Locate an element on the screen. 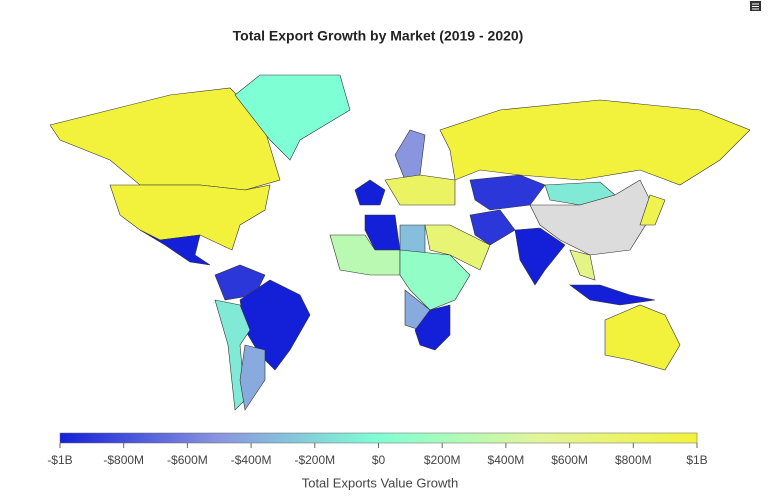 Image resolution: width=768 pixels, height=496 pixels. colorbar-tick-label: -$800M is located at coordinates (123, 460).